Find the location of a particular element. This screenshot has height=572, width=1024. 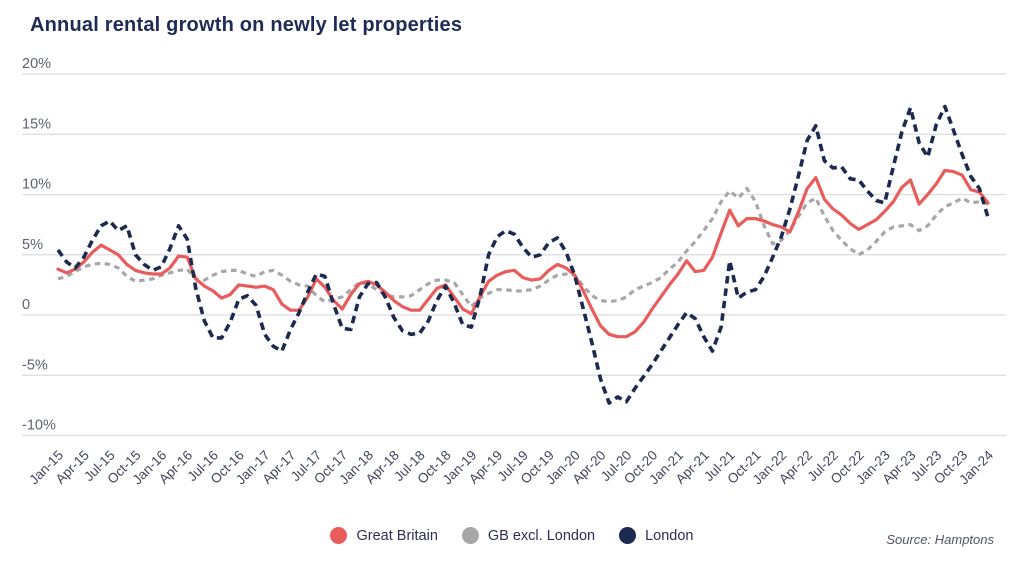

y-axis-tick-label: 0 is located at coordinates (26, 305).